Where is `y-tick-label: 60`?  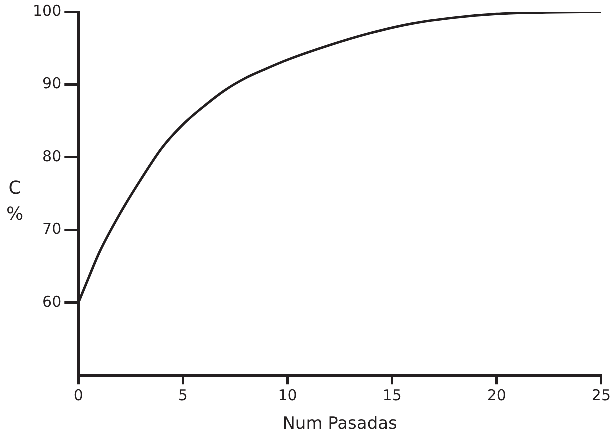
y-tick-label: 60 is located at coordinates (52, 301).